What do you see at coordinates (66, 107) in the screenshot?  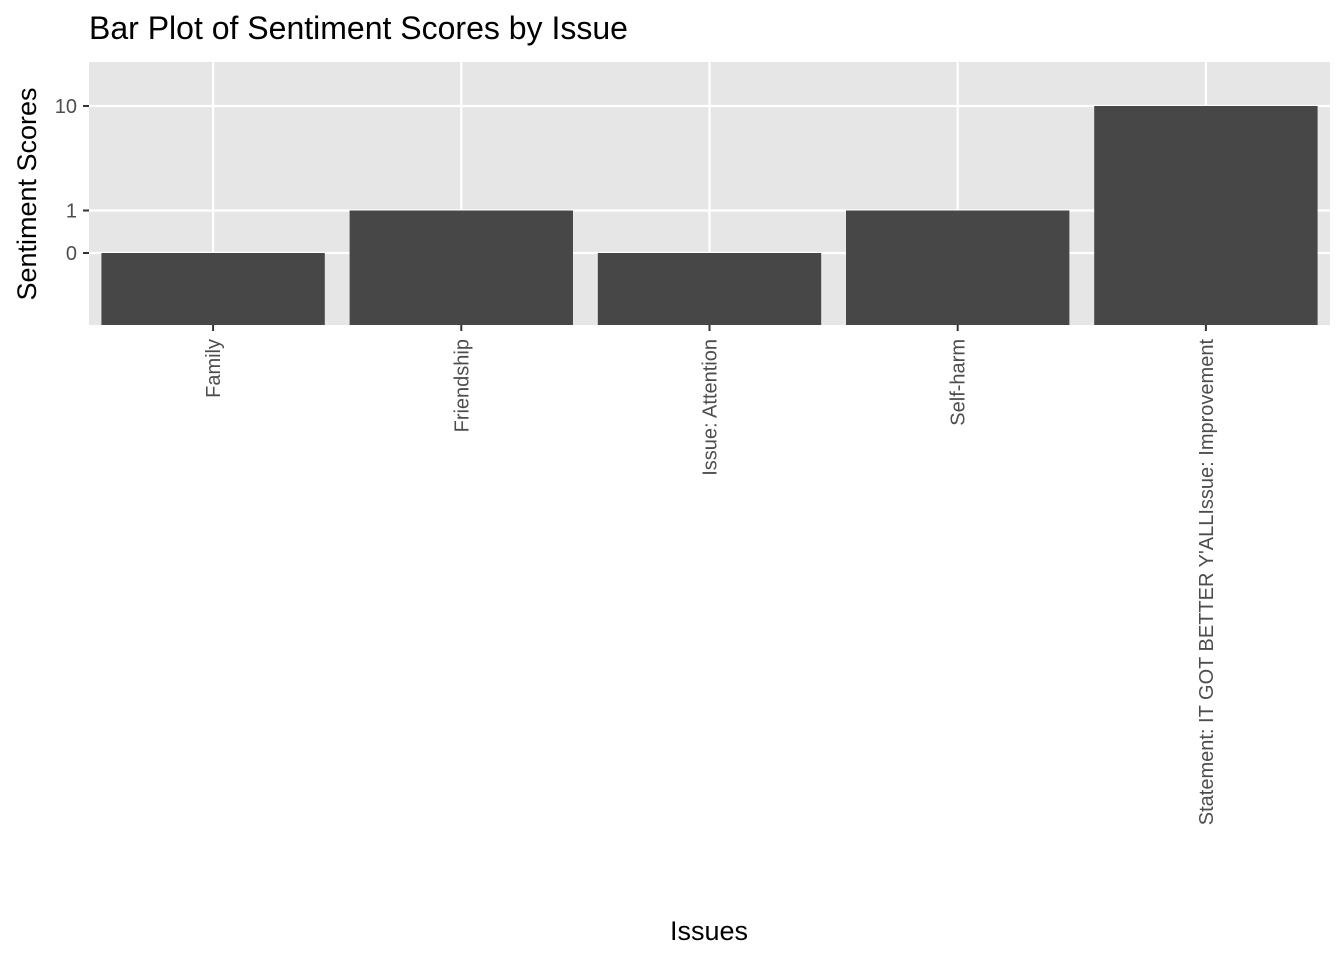 I see `y-tick-label: 10` at bounding box center [66, 107].